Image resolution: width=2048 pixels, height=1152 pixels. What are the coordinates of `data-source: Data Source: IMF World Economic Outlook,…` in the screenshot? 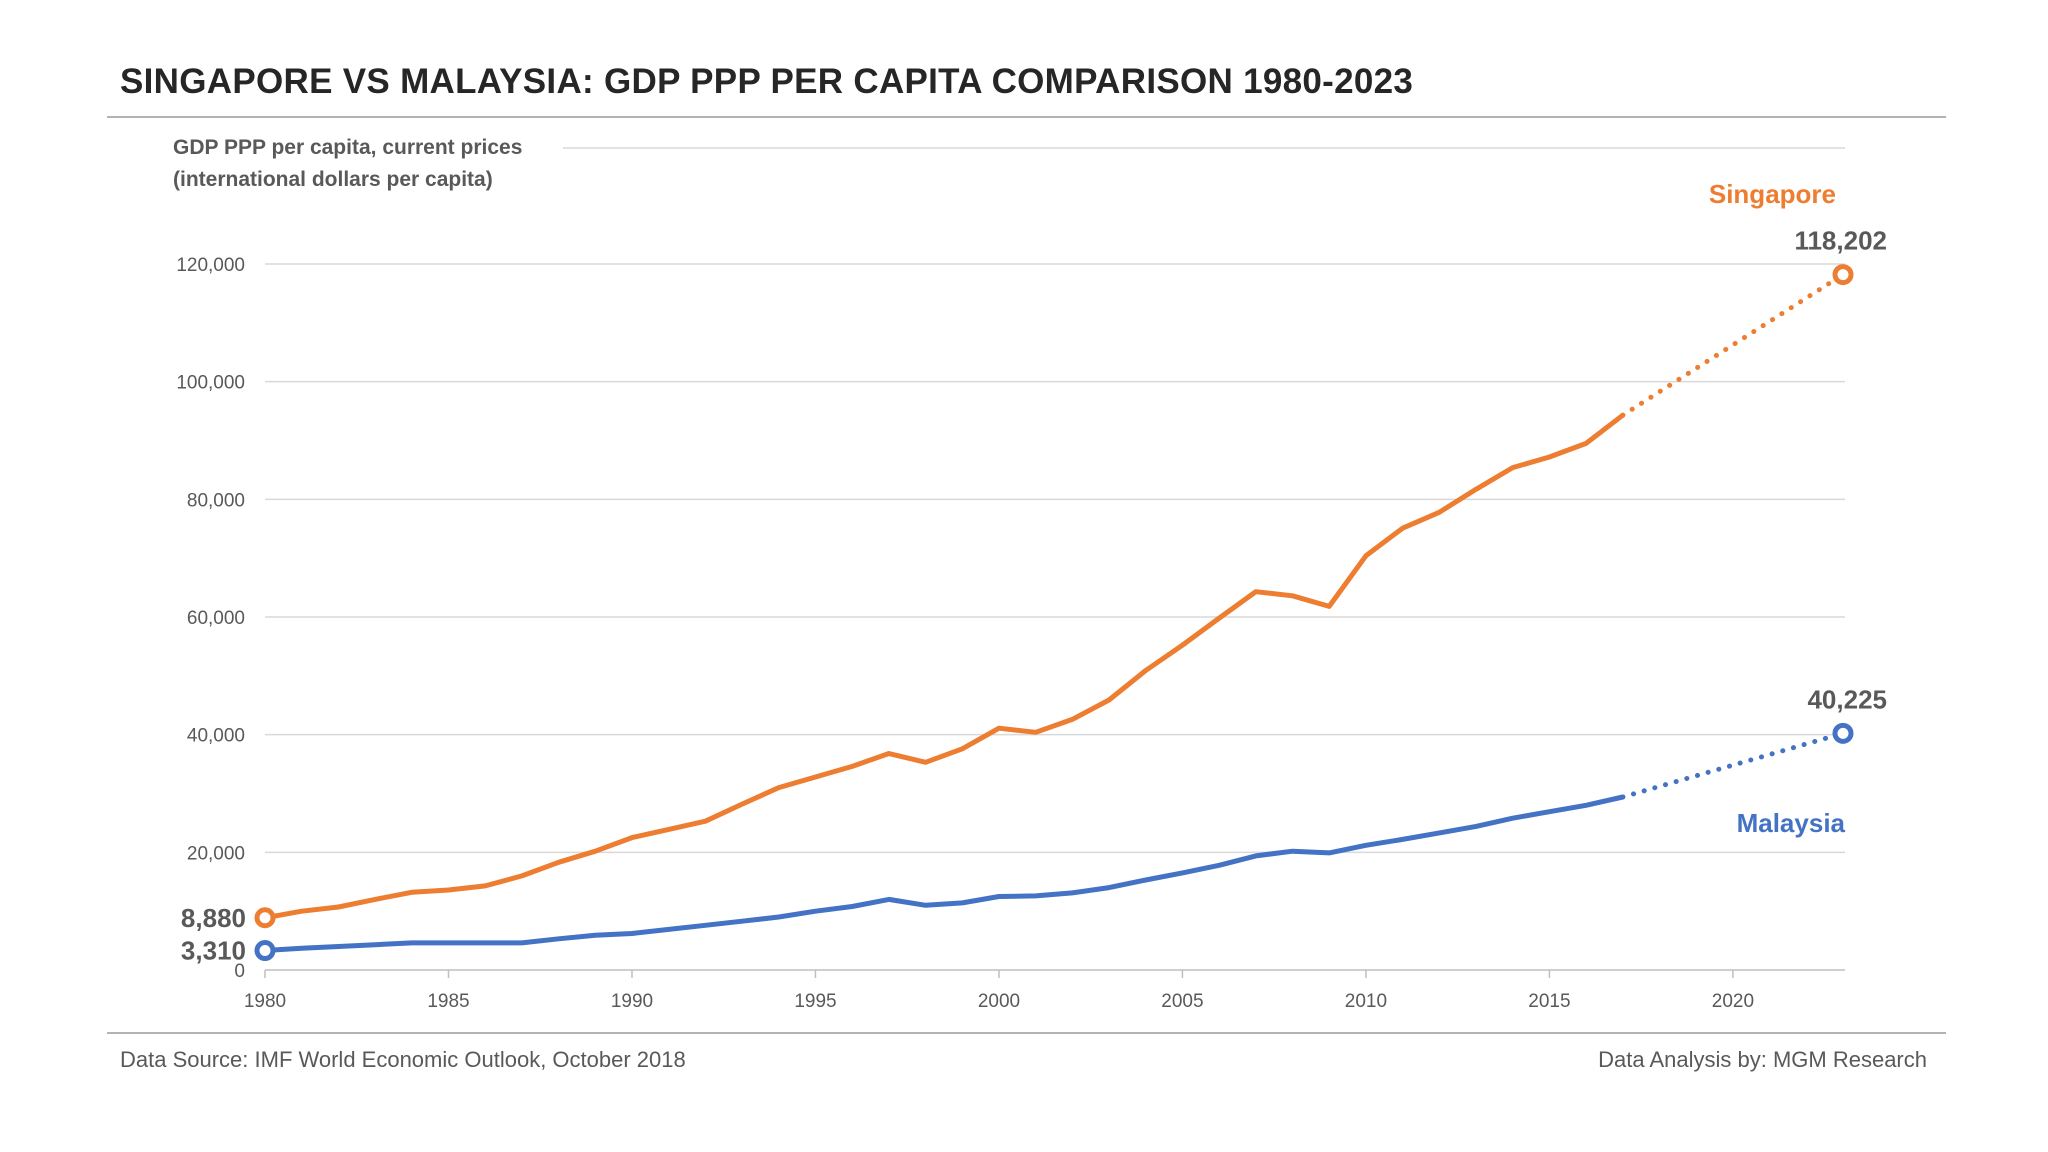 It's located at (403, 1059).